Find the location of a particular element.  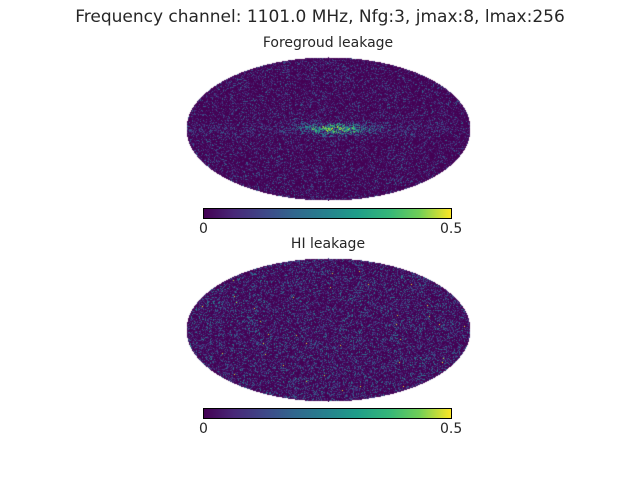

hi-leakage-colorbar is located at coordinates (327, 413).